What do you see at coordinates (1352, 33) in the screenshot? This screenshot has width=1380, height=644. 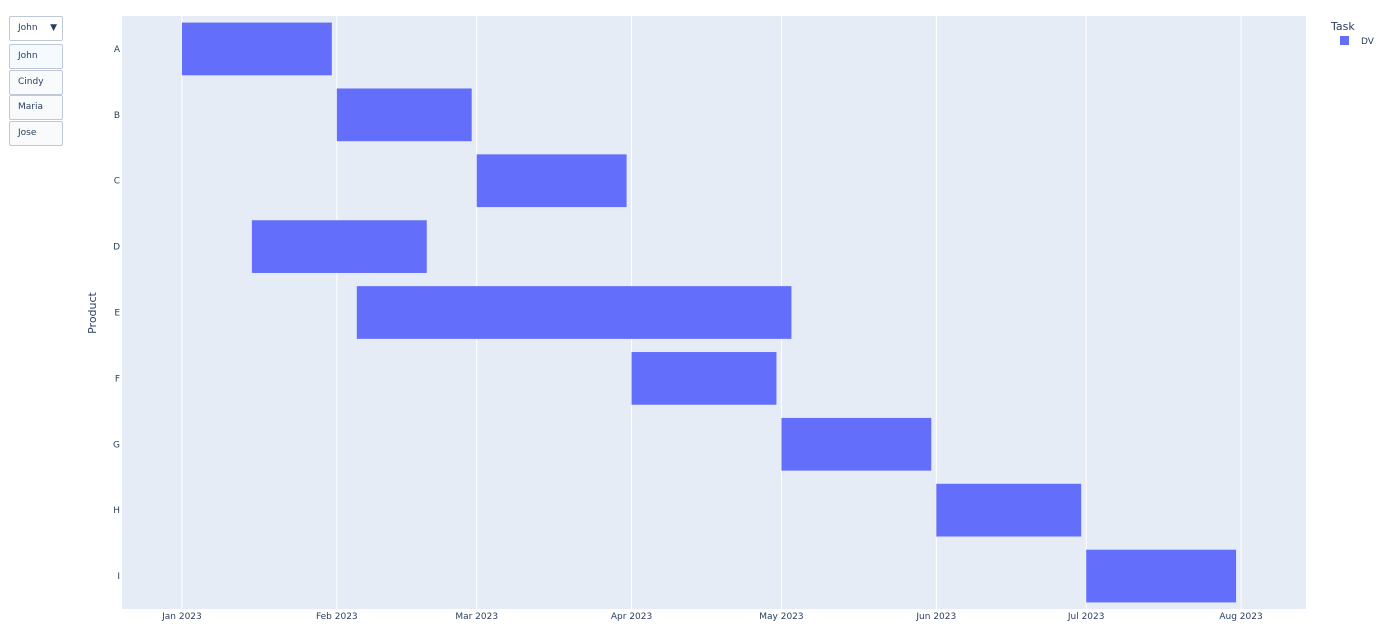 I see `legend: Task DV` at bounding box center [1352, 33].